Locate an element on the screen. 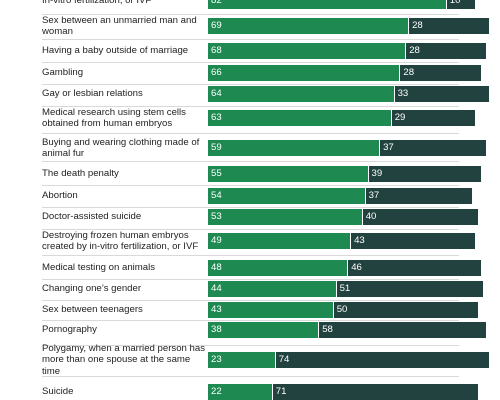 The image size is (500, 400). data-label-series-1: 64 is located at coordinates (216, 93).